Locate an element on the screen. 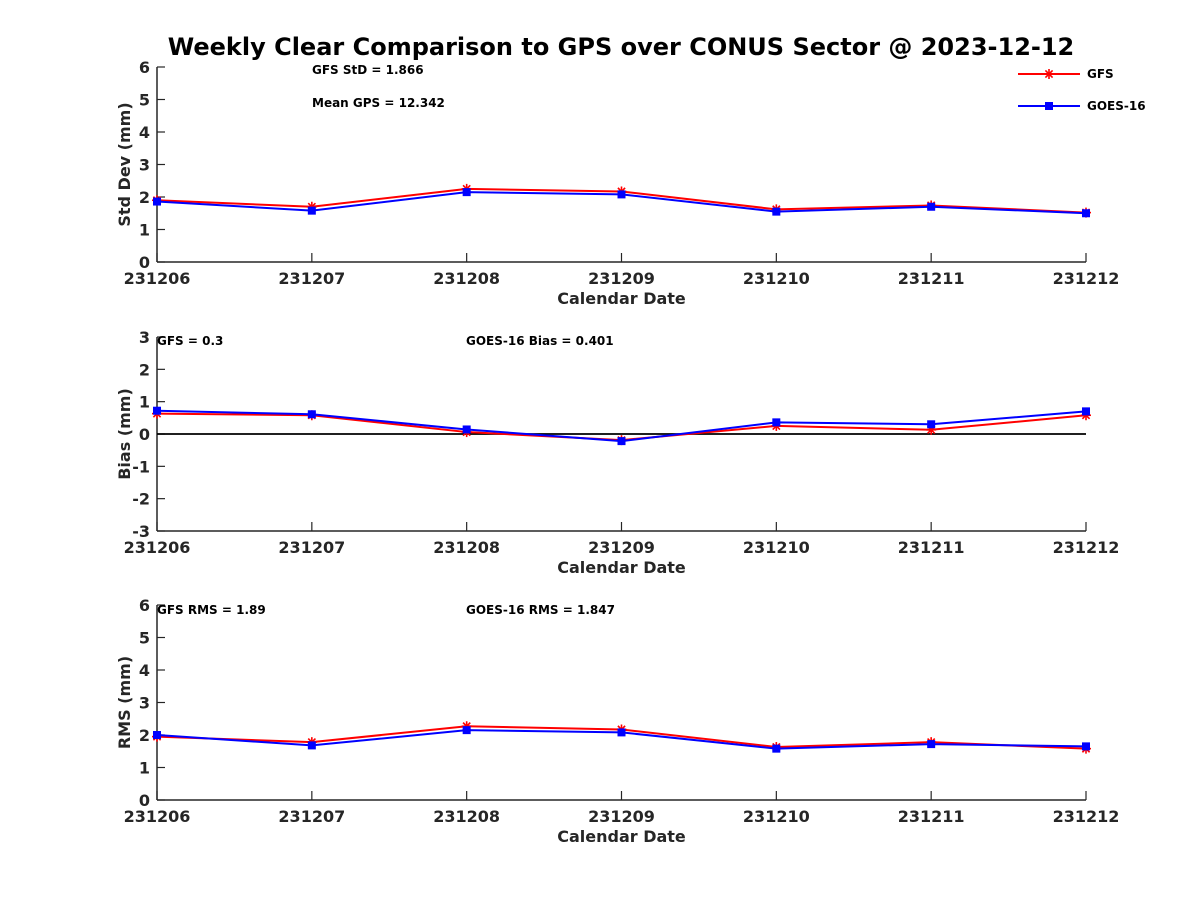 The image size is (1200, 900). y-axis-label: Std Dev (mm) is located at coordinates (124, 164).